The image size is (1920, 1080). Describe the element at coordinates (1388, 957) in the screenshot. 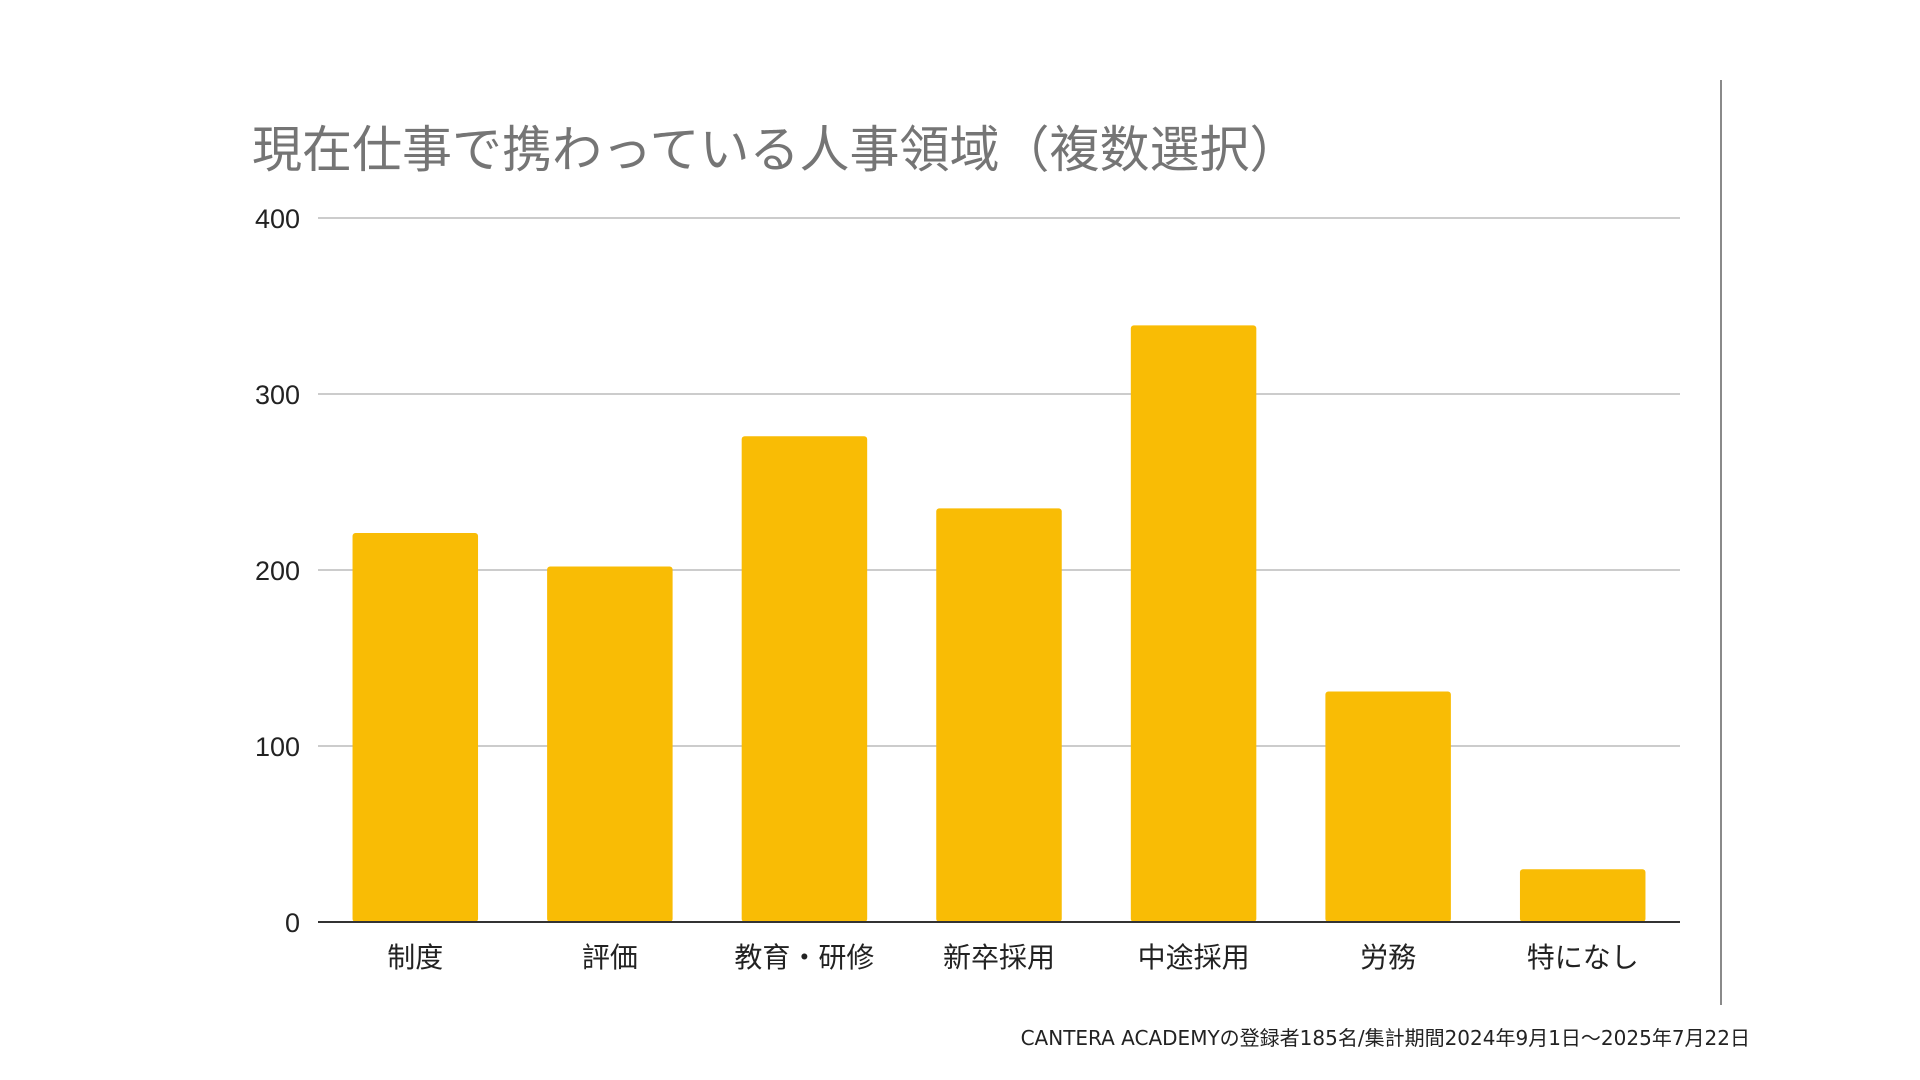

I see `x-tick-label-6: 労務` at that location.